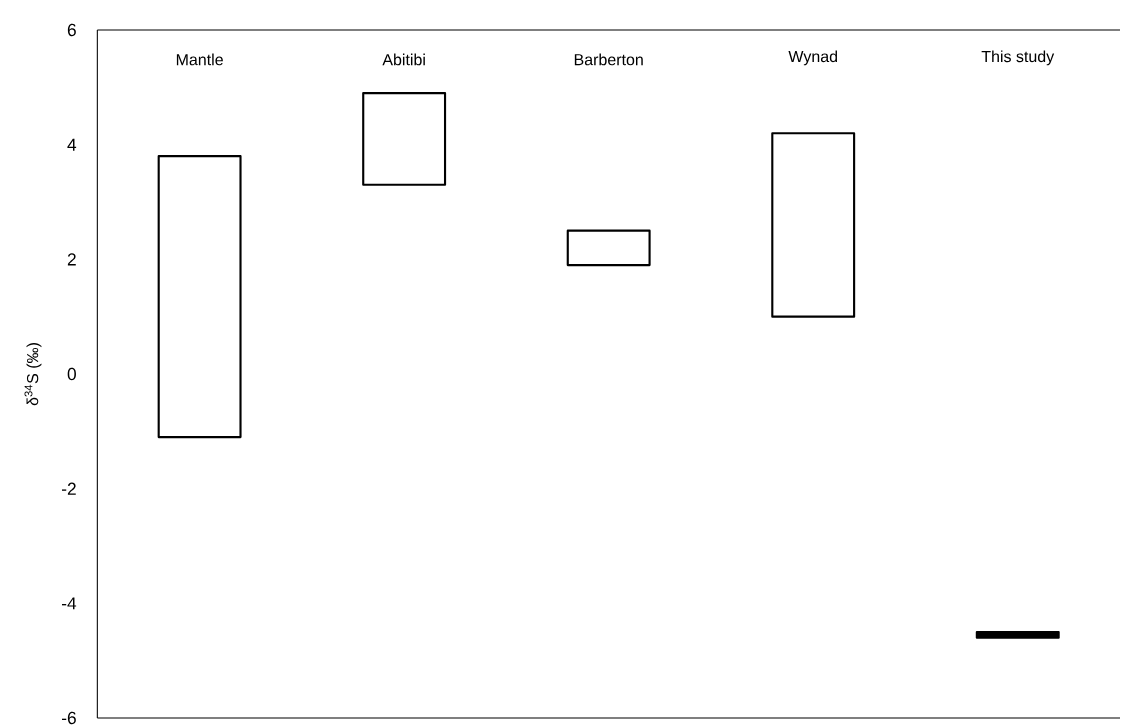  Describe the element at coordinates (71, 374) in the screenshot. I see `y-tick-label: 0` at that location.